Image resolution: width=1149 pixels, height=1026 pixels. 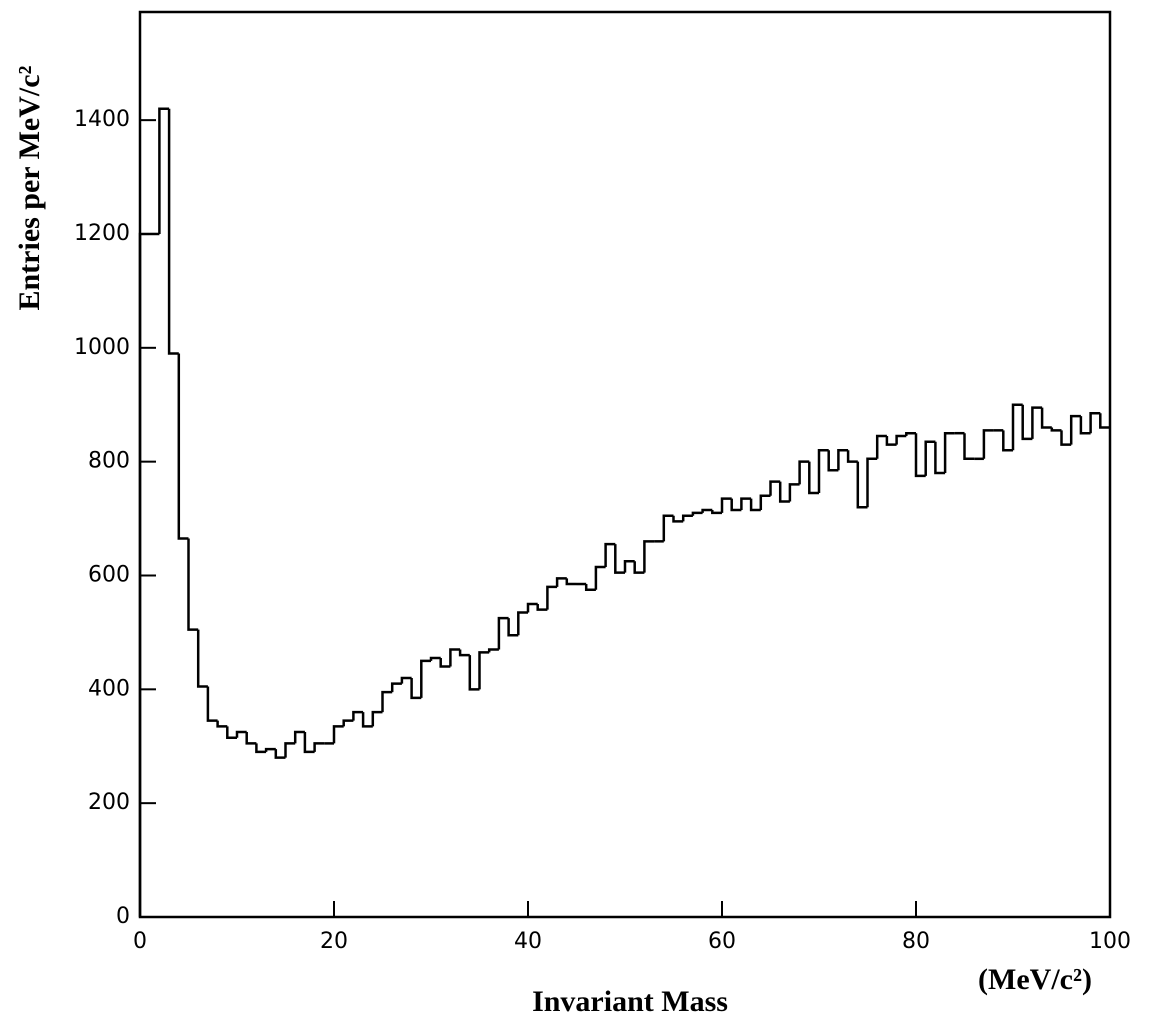 What do you see at coordinates (722, 941) in the screenshot?
I see `x-tick-label: 60` at bounding box center [722, 941].